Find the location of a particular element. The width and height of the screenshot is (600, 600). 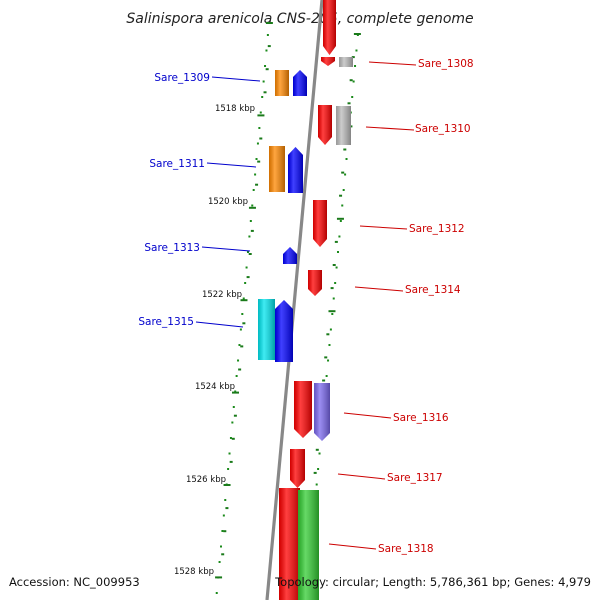

kbp-label: 1518 kbp is located at coordinates (235, 109).